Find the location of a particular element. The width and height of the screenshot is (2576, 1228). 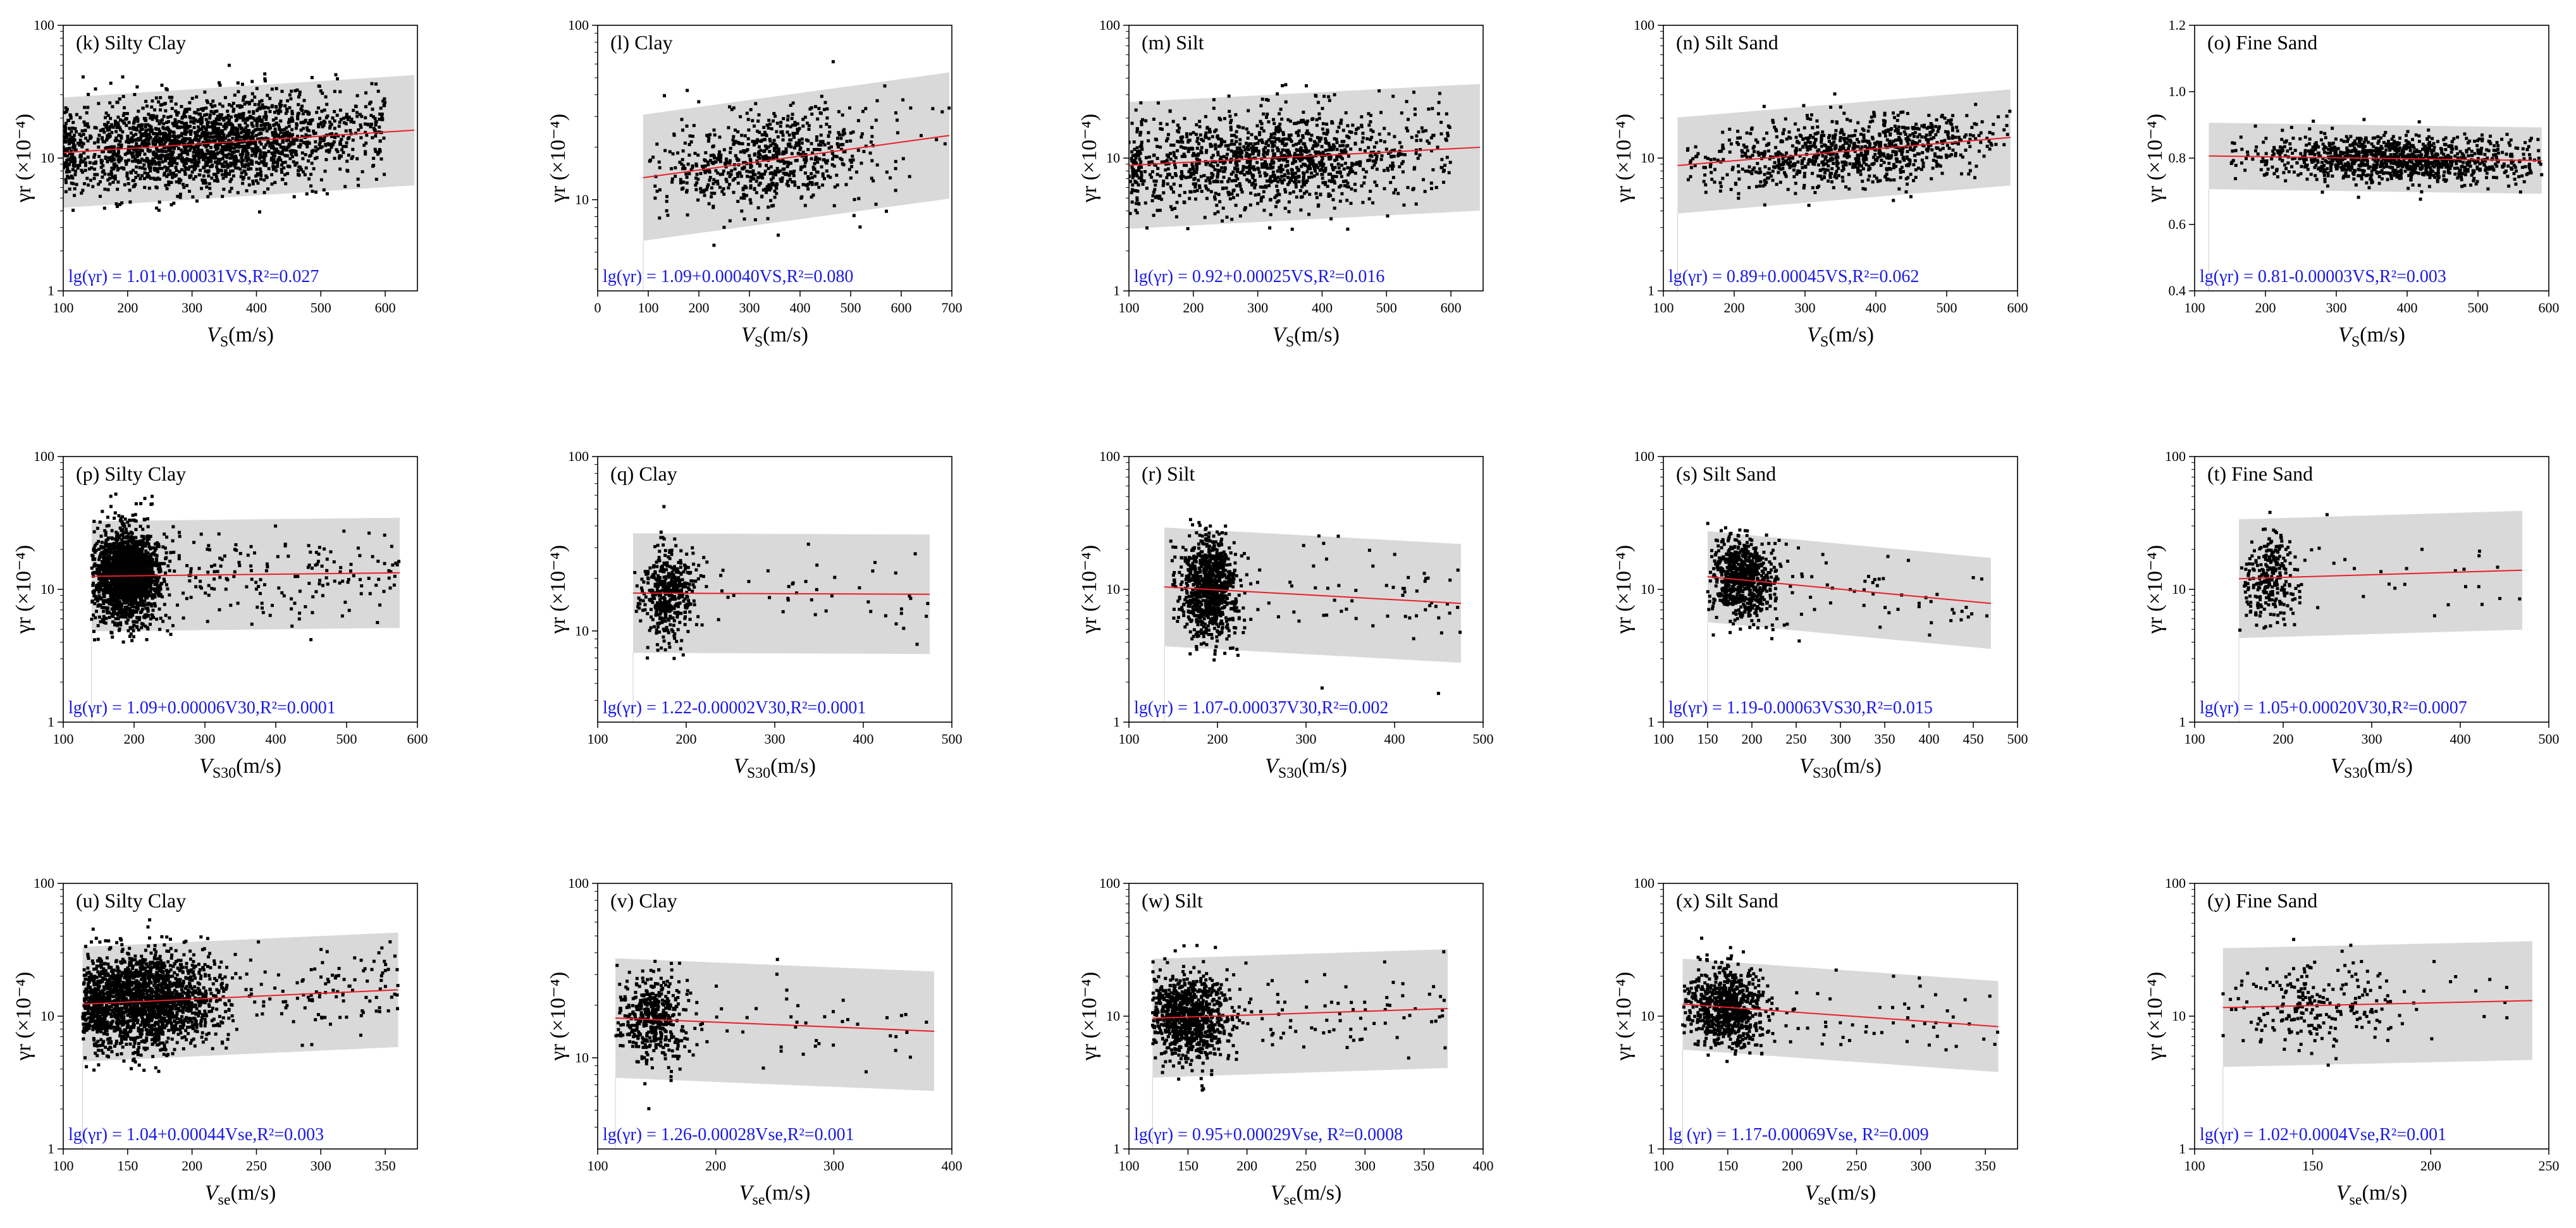

x-tick-label: 500 is located at coordinates (321, 308).